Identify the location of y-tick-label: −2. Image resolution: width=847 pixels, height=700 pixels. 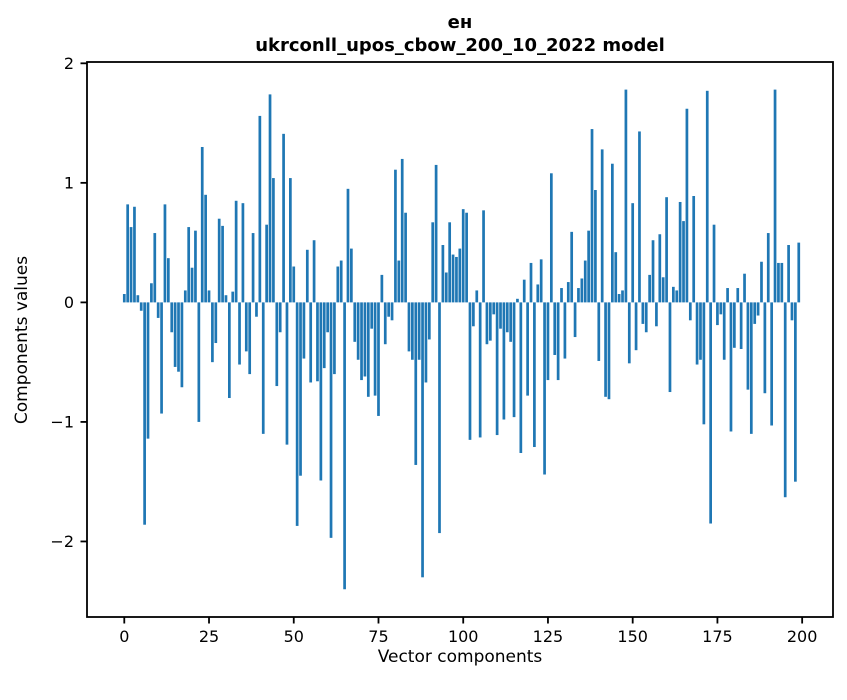
(62, 541).